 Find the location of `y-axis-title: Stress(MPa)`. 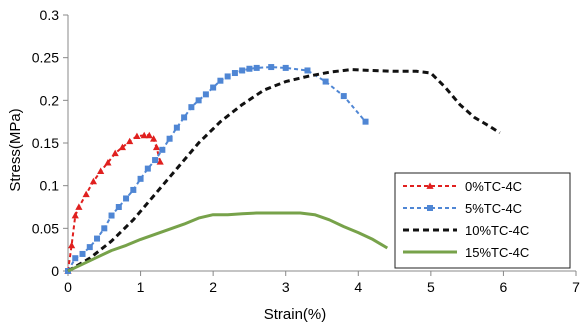

y-axis-title: Stress(MPa) is located at coordinates (15, 149).